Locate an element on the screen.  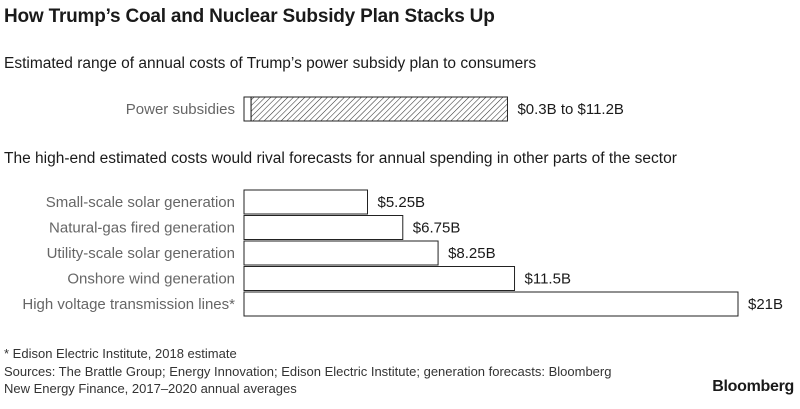
category-label: Small-scale solar generation is located at coordinates (140, 202).